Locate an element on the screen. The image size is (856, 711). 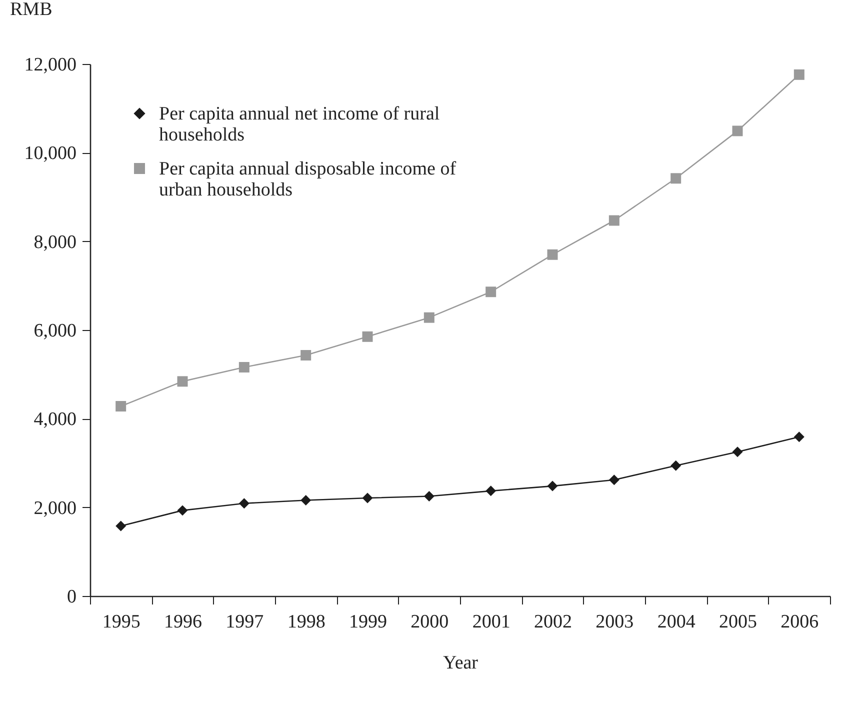
legend-label: Per capita annual net income of rural households is located at coordinates (299, 125).